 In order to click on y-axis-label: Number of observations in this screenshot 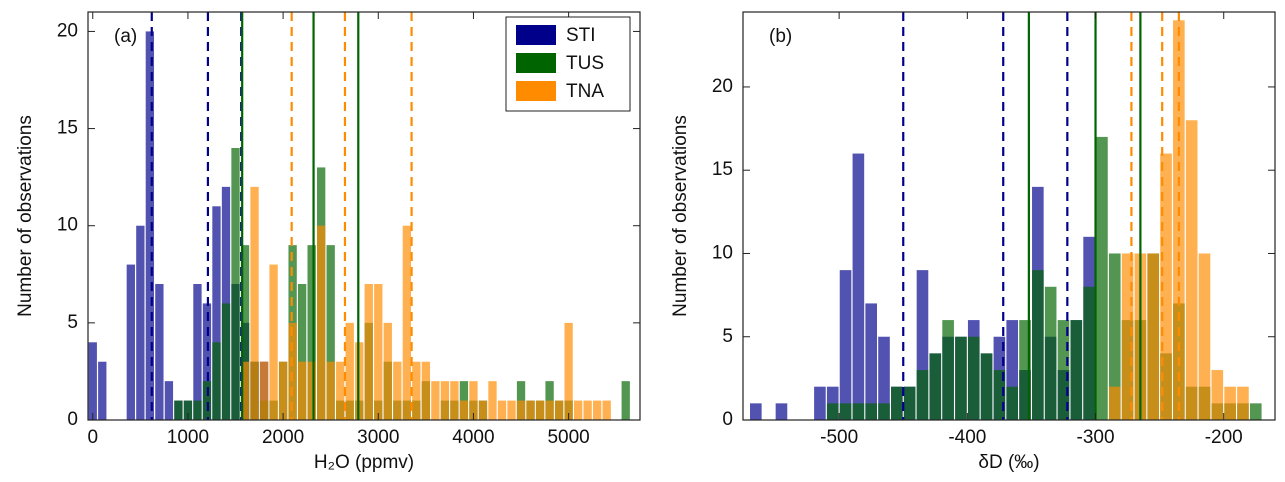, I will do `click(680, 216)`.